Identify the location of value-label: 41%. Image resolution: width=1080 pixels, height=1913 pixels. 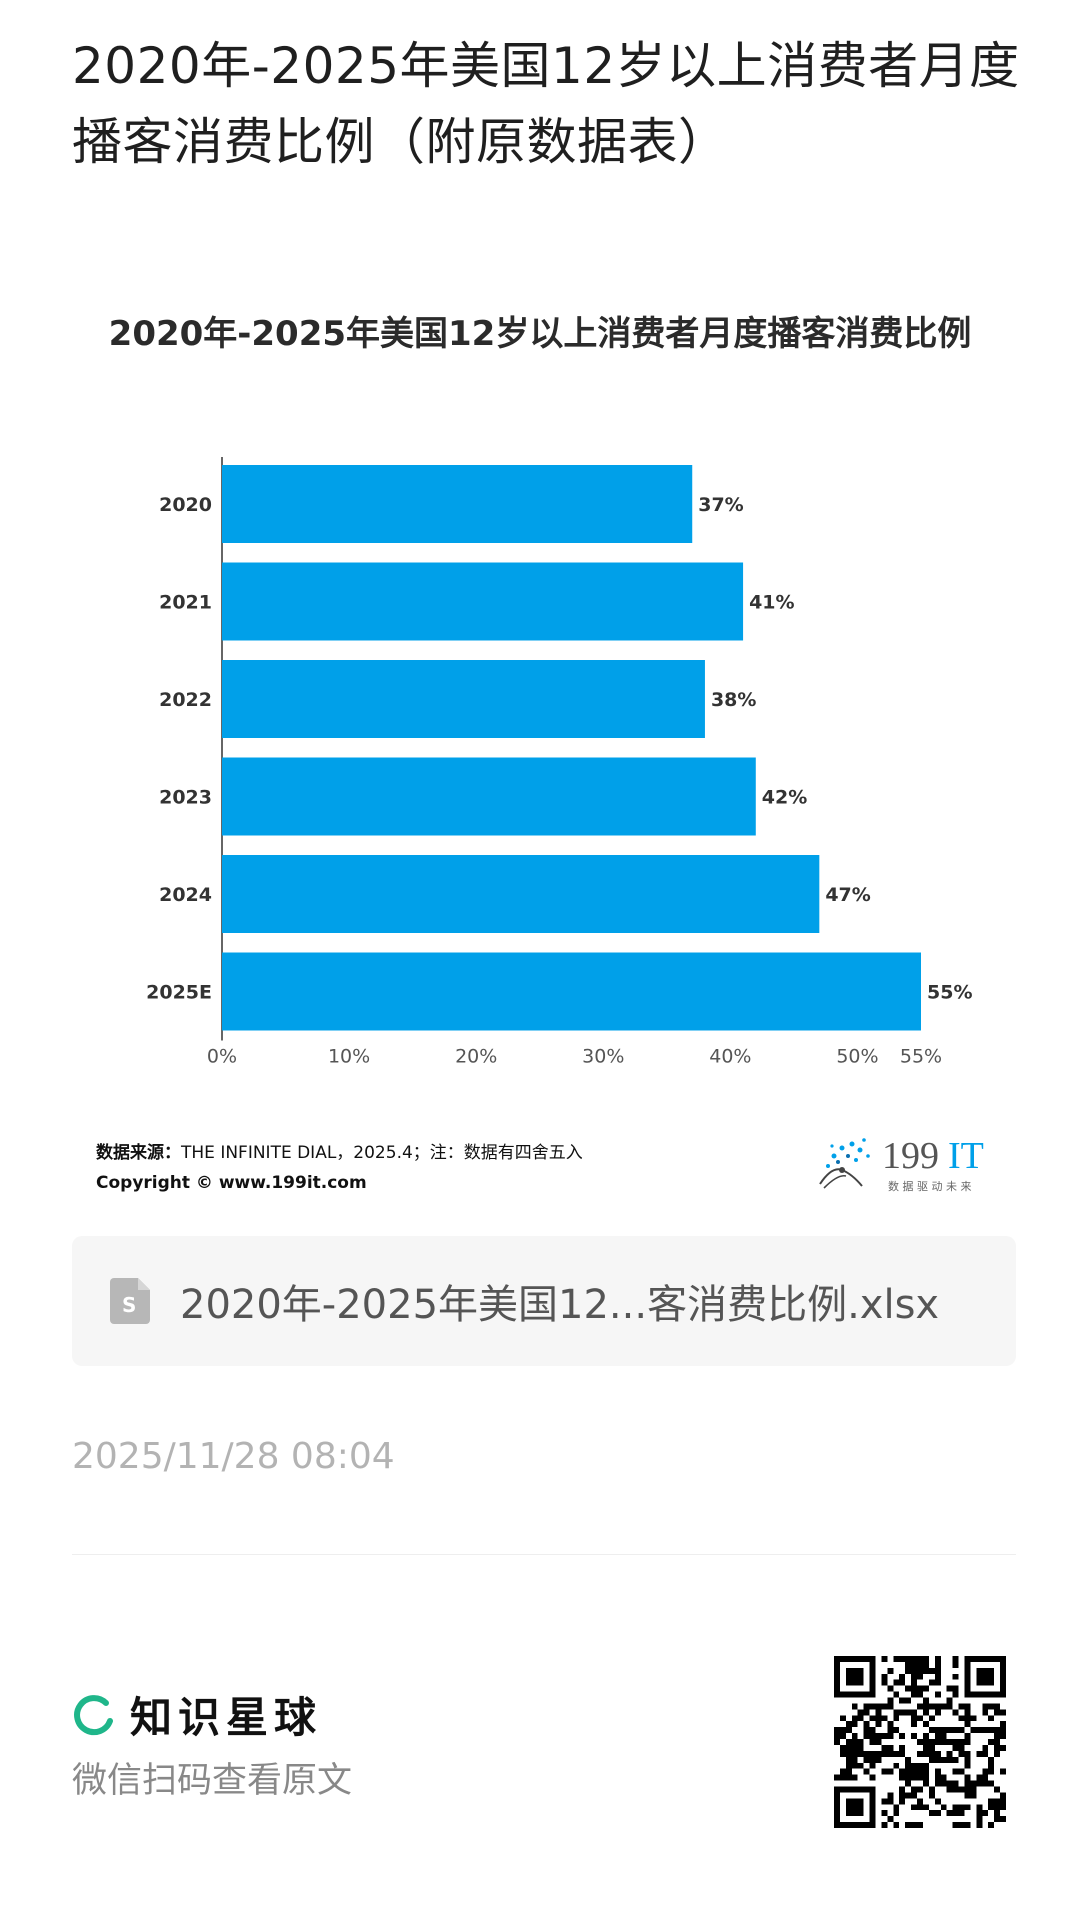
(771, 603).